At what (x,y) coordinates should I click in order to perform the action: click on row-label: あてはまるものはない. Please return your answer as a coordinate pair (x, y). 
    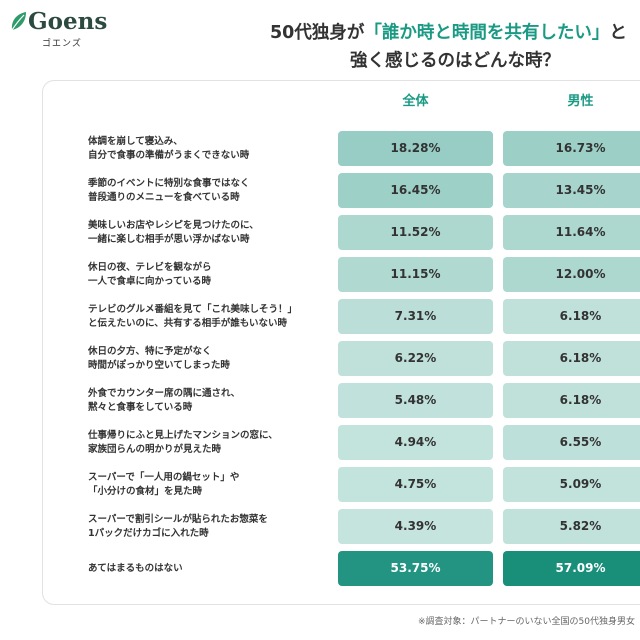
    Looking at the image, I should click on (208, 568).